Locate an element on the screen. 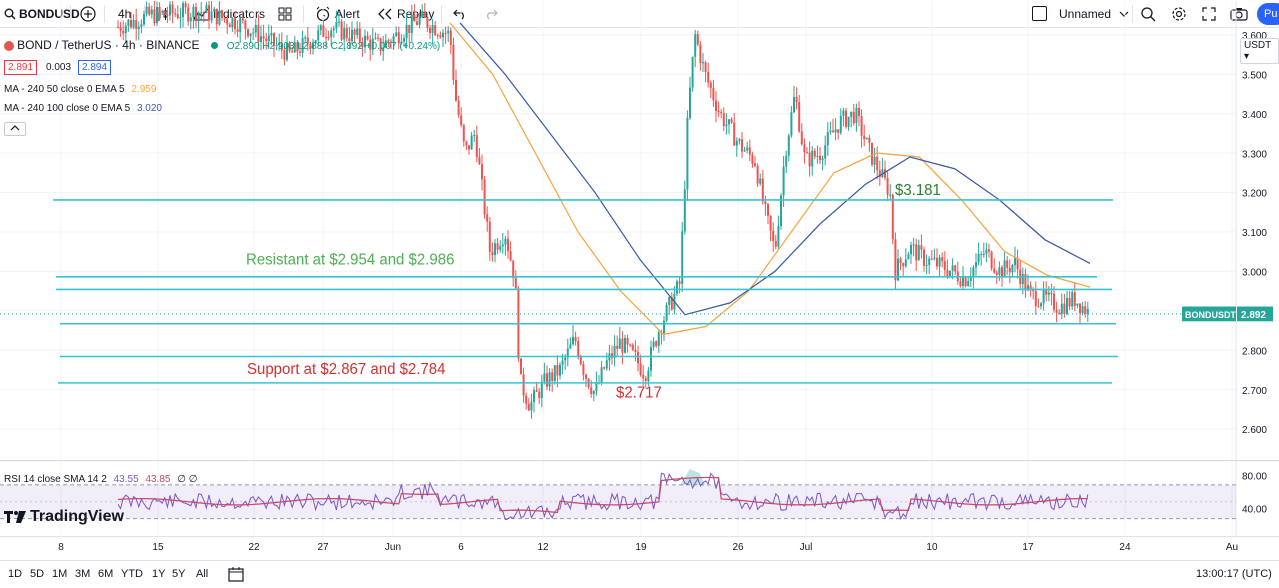  settings-button is located at coordinates (1179, 14).